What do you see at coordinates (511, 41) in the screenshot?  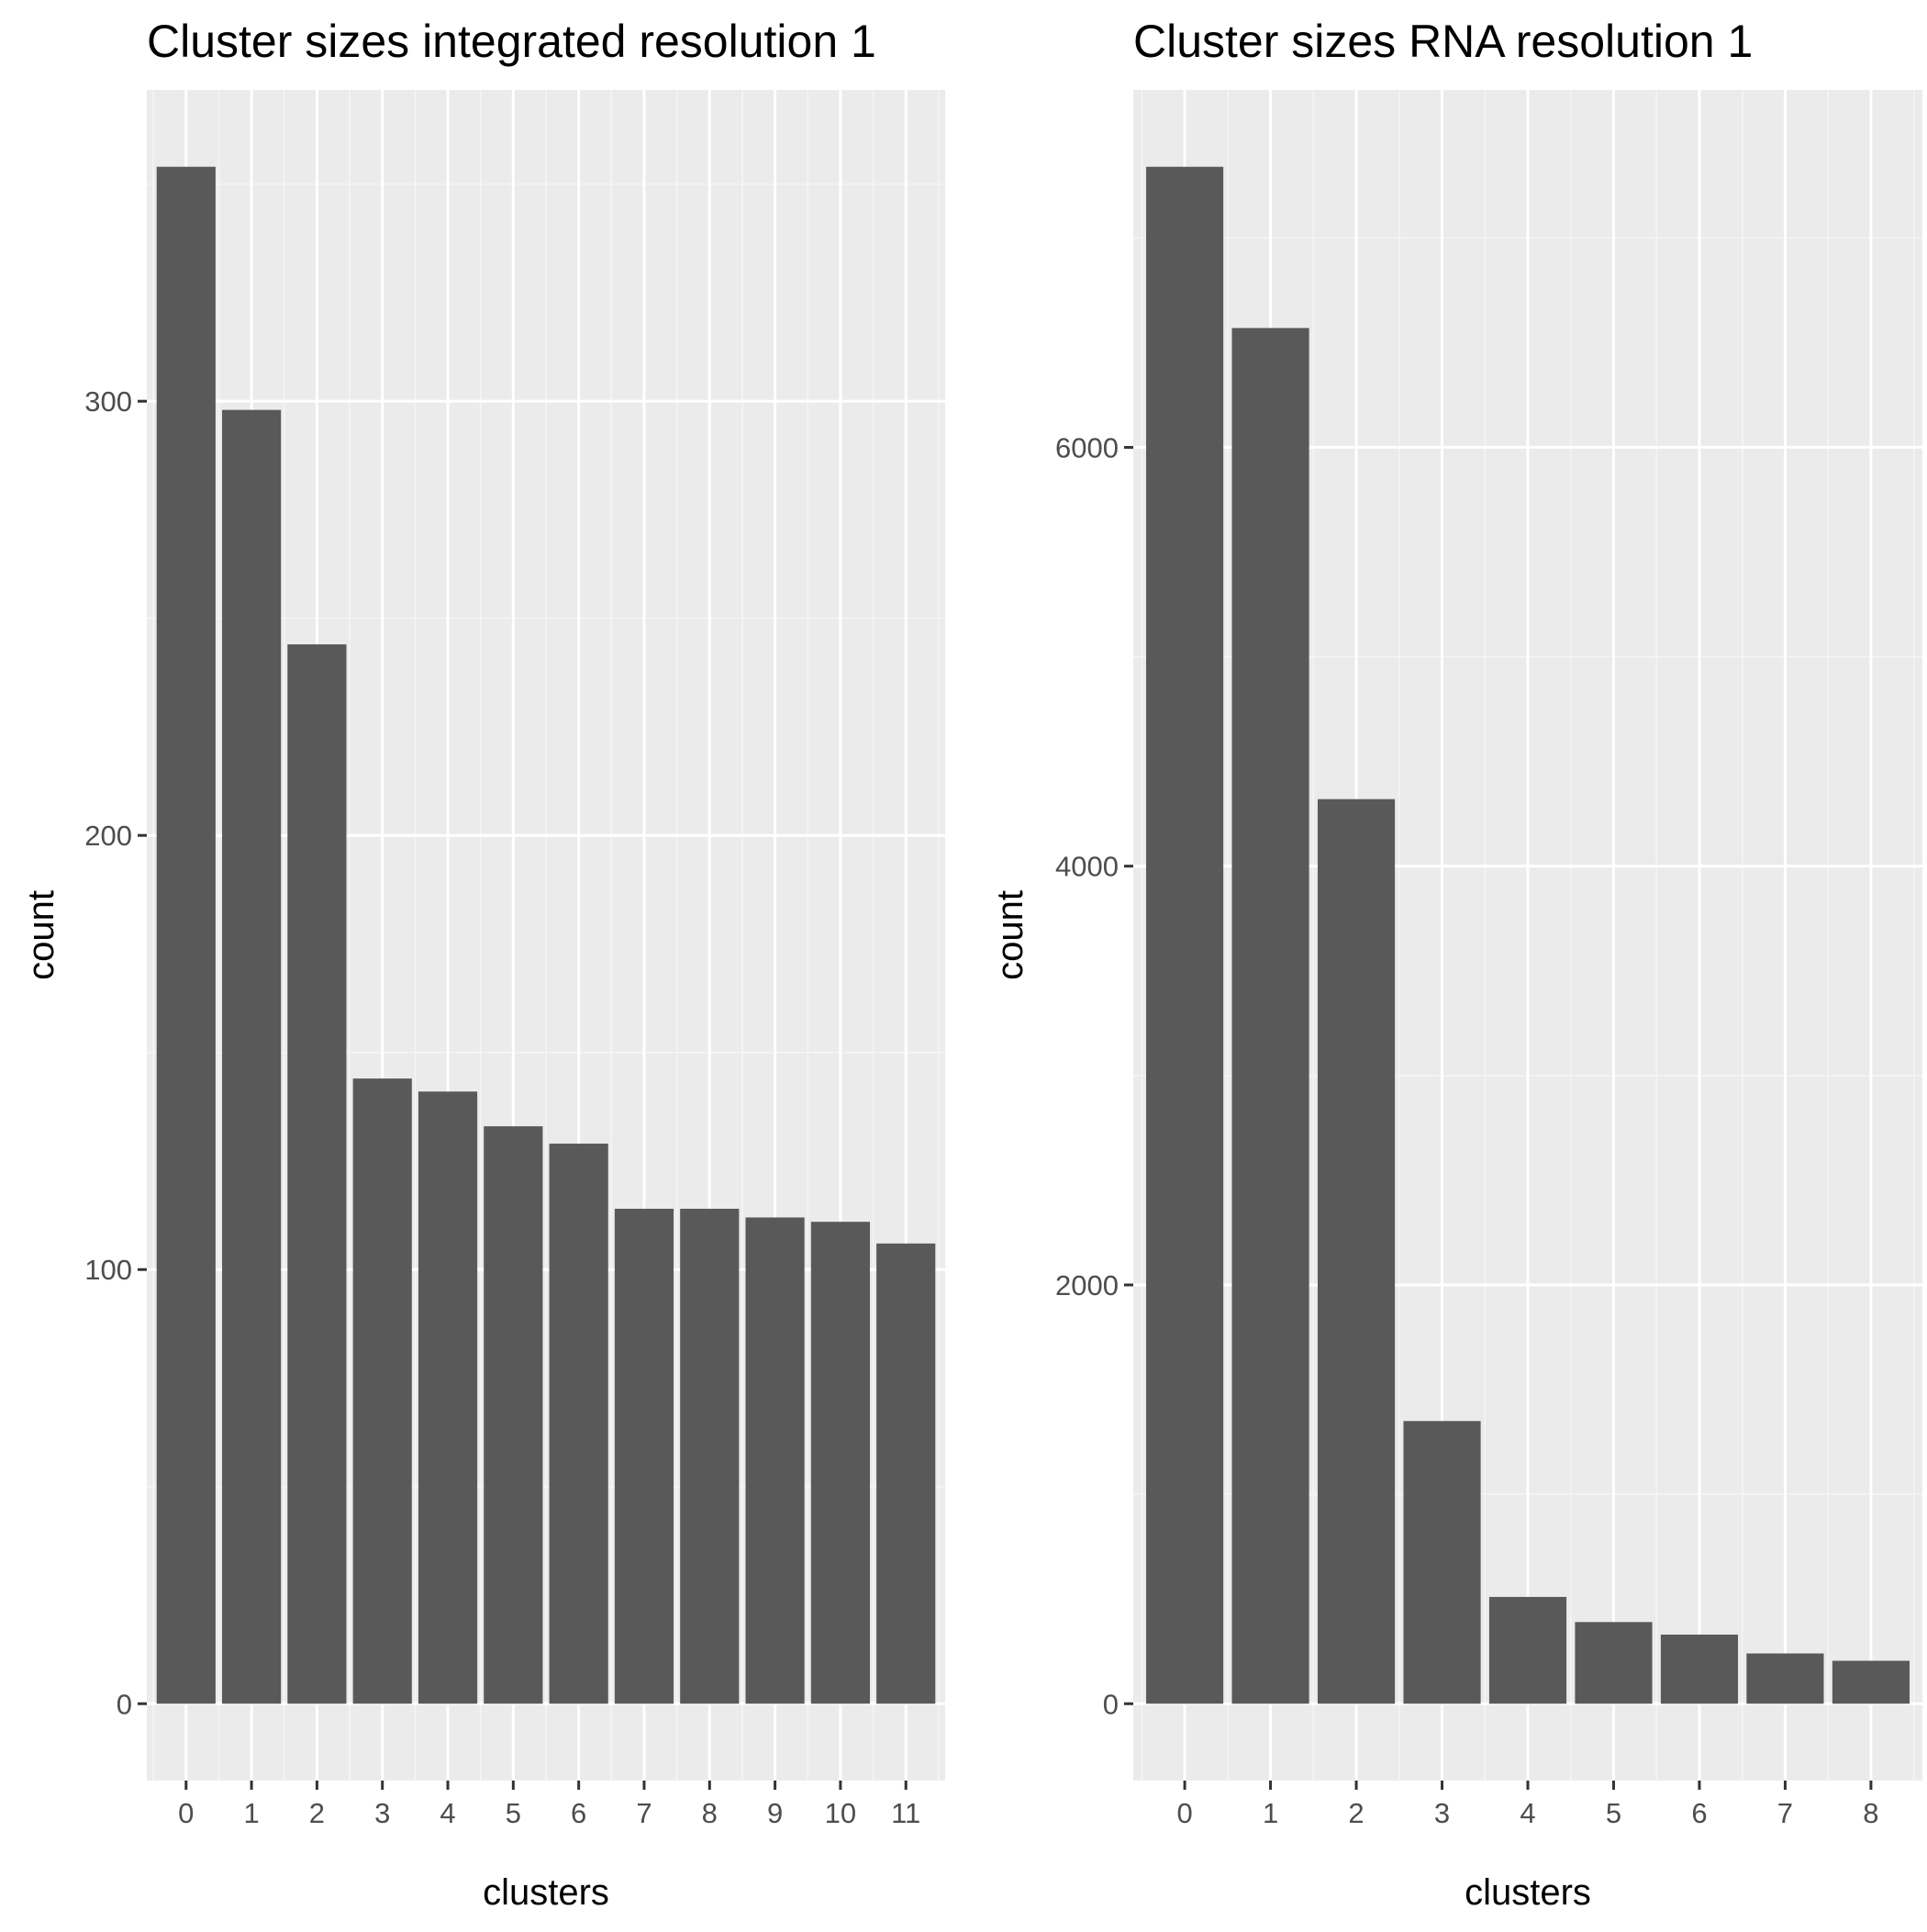 I see `chart-title: Cluster sizes integrated resolution 1` at bounding box center [511, 41].